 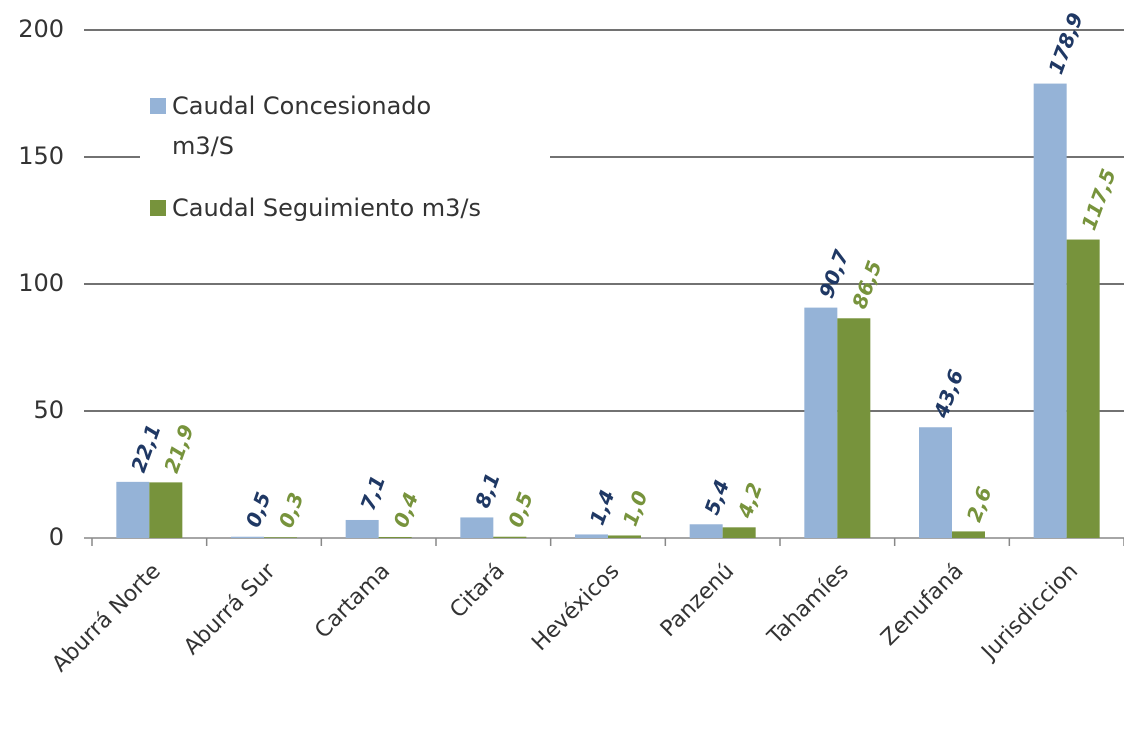 What do you see at coordinates (302, 126) in the screenshot?
I see `legend-label: Caudal Concesionado m3/S` at bounding box center [302, 126].